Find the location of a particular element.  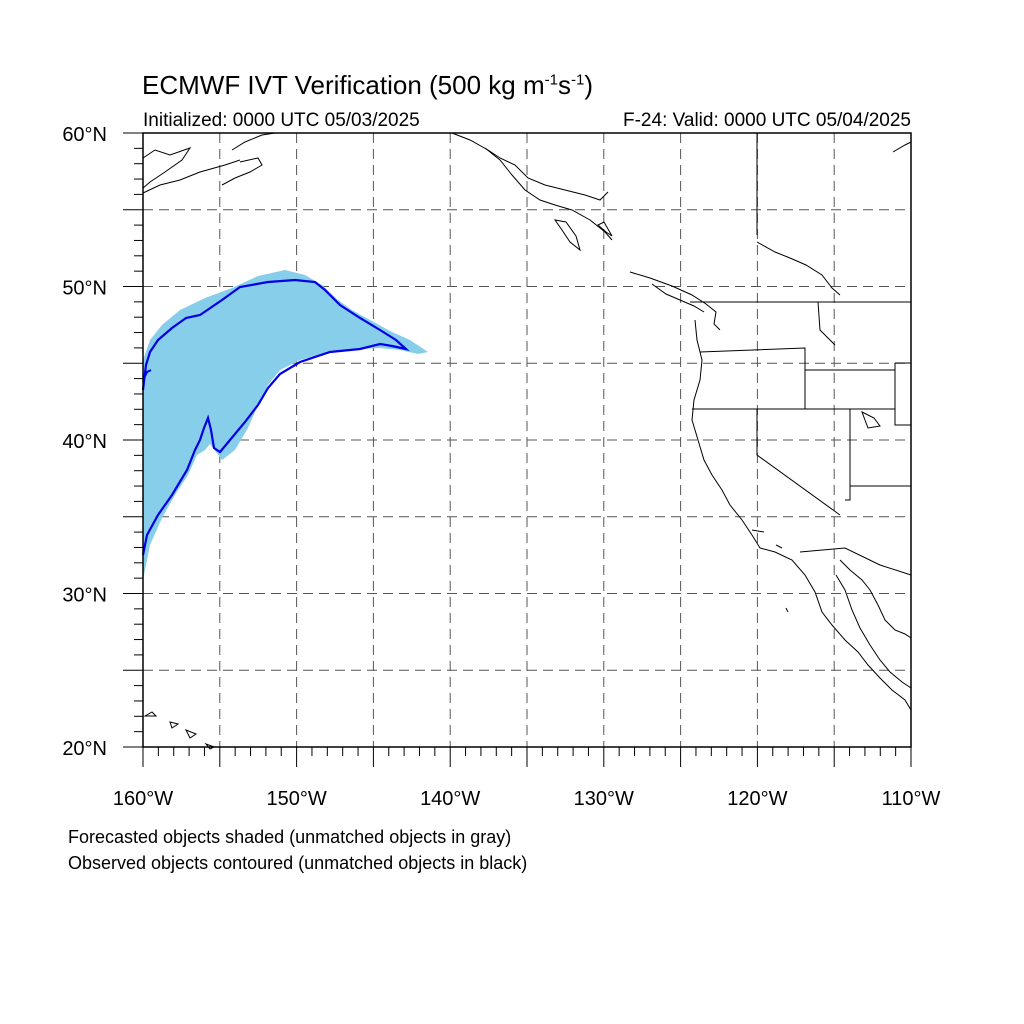

observed-object-contour is located at coordinates (275, 417).